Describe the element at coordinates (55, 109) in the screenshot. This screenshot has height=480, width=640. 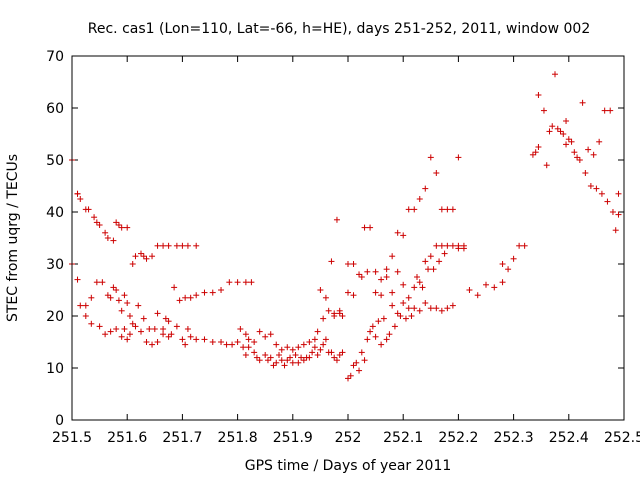
I see `y-tick-label: 60` at that location.